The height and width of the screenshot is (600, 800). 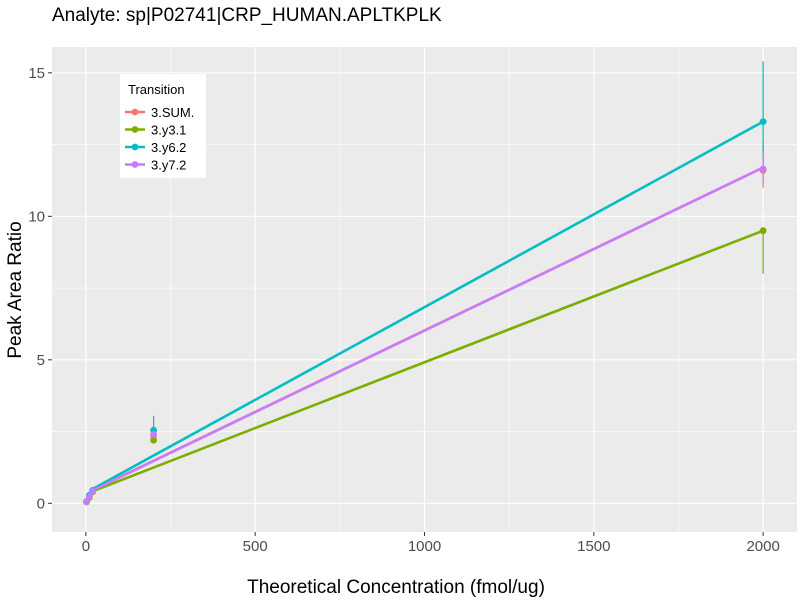 I want to click on x-axis-title: Theoretical Concentration (fmol/ug), so click(x=396, y=587).